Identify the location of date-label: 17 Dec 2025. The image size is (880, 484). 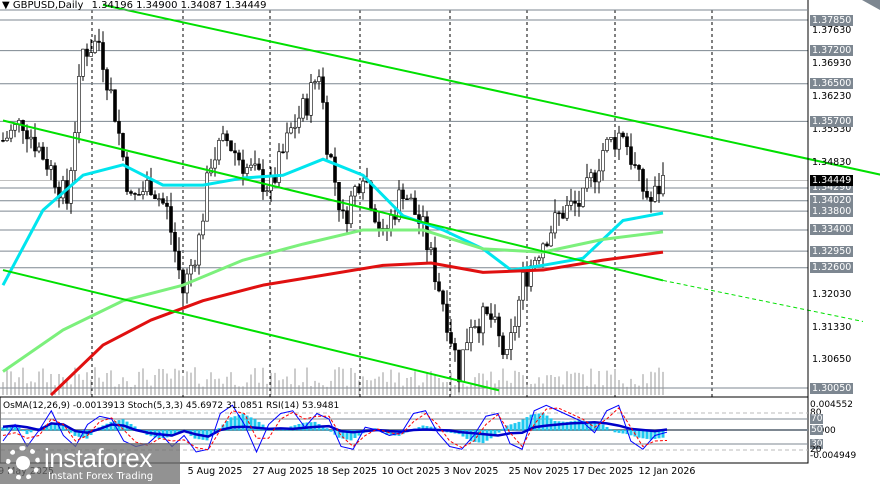
(603, 471).